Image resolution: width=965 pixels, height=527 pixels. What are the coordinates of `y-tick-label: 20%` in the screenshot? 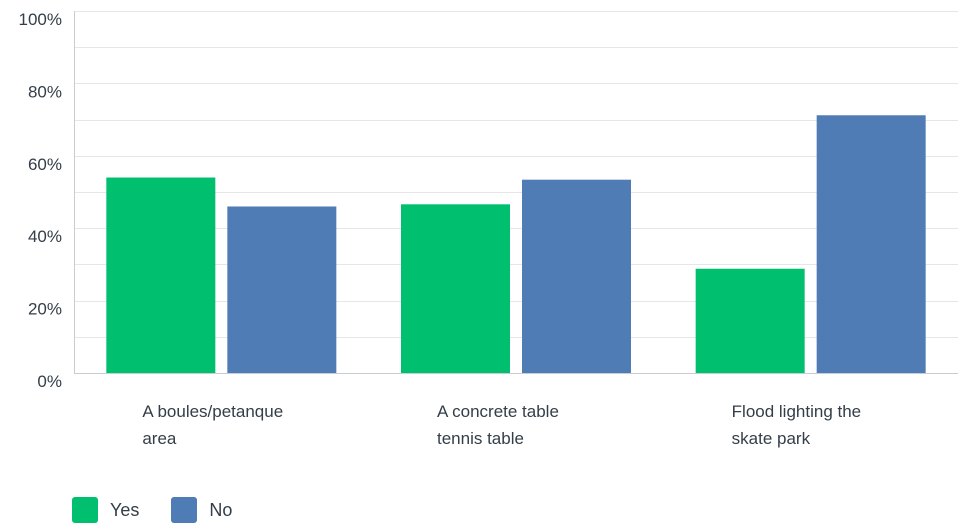 It's located at (45, 309).